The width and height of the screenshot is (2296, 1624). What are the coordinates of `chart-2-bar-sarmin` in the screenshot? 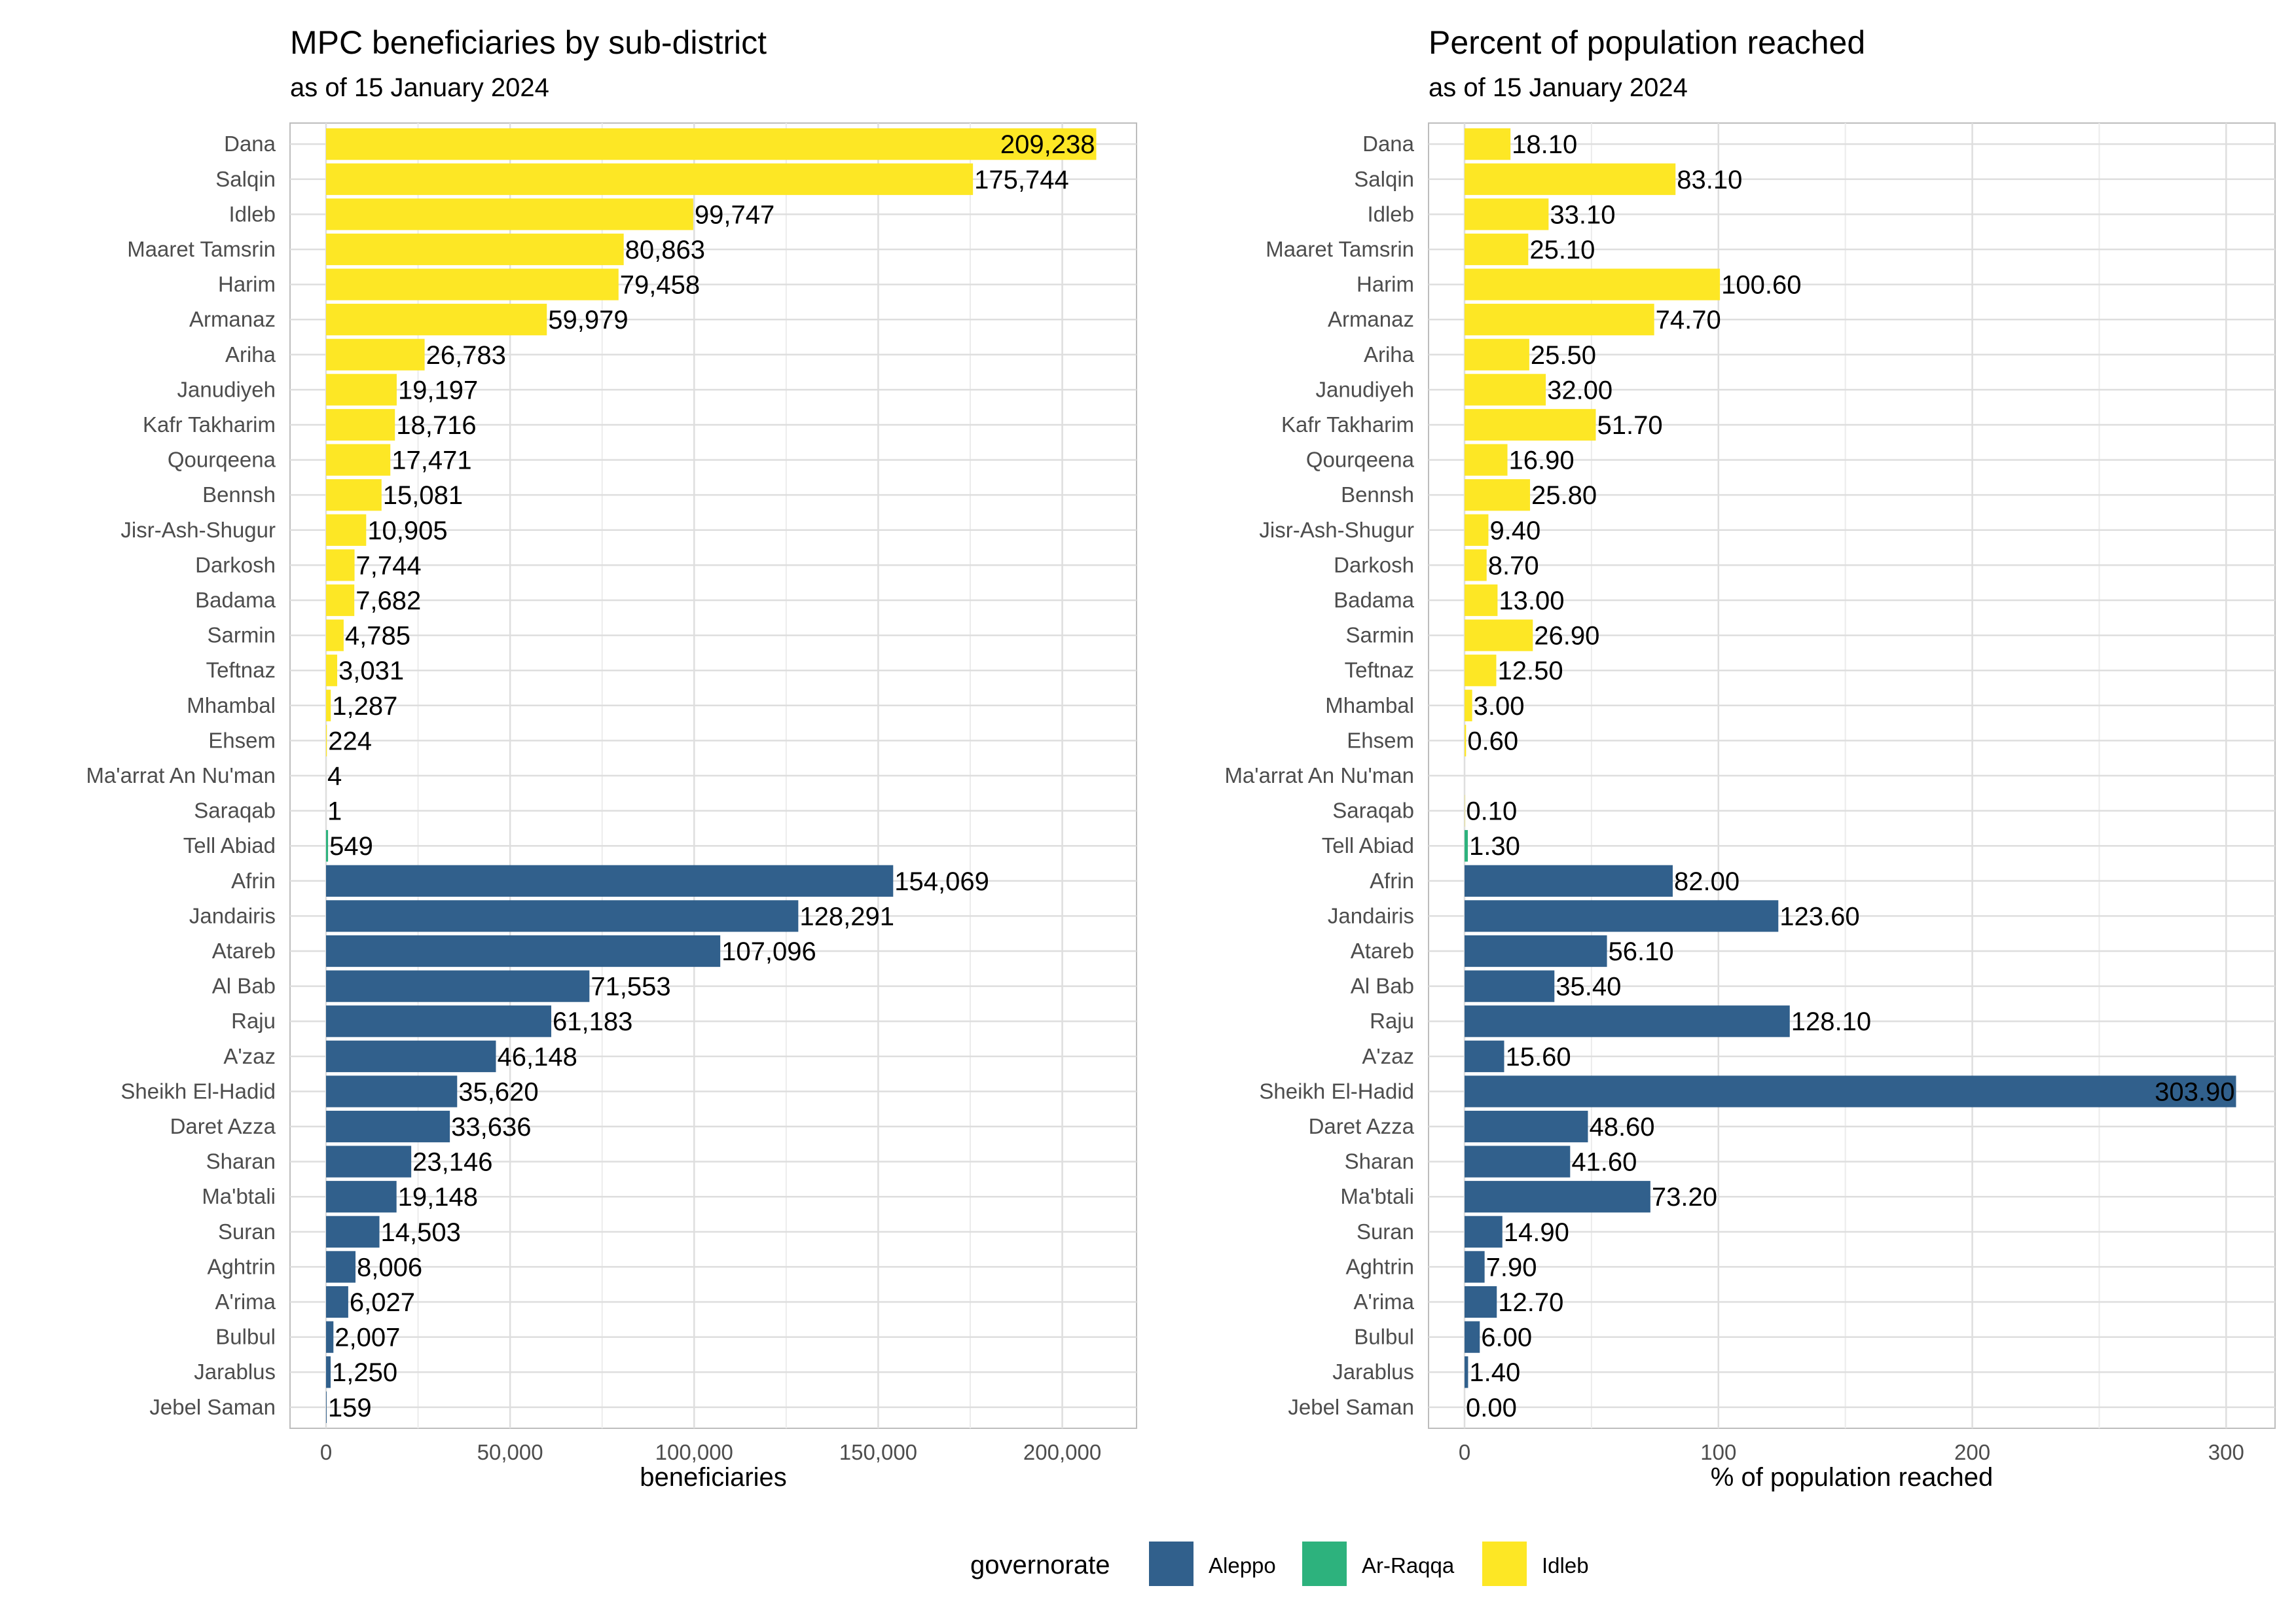 It's located at (1499, 635).